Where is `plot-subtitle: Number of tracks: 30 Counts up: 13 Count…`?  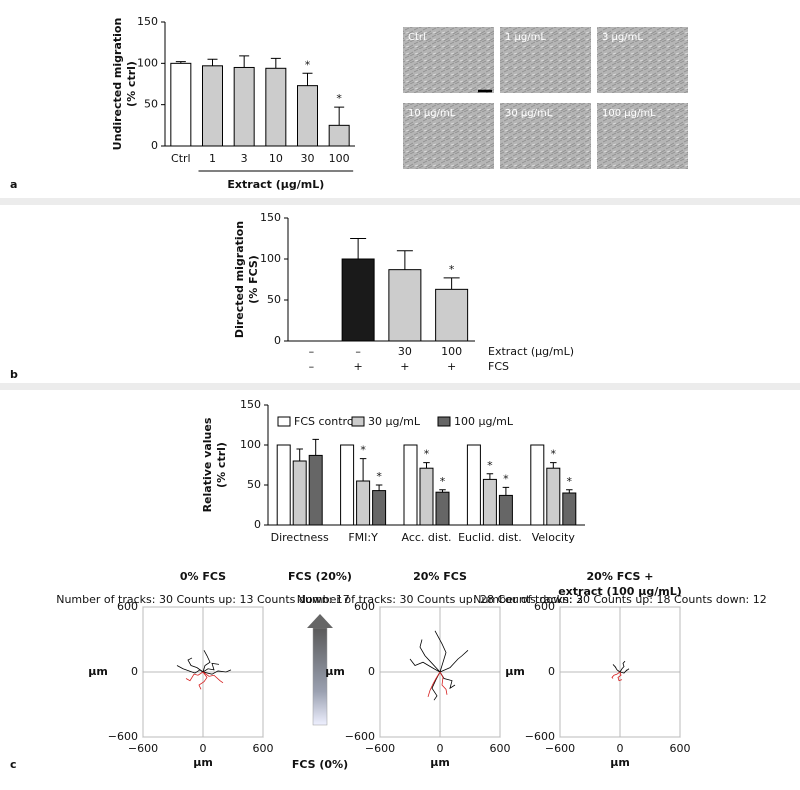 plot-subtitle: Number of tracks: 30 Counts up: 13 Count… is located at coordinates (203, 599).